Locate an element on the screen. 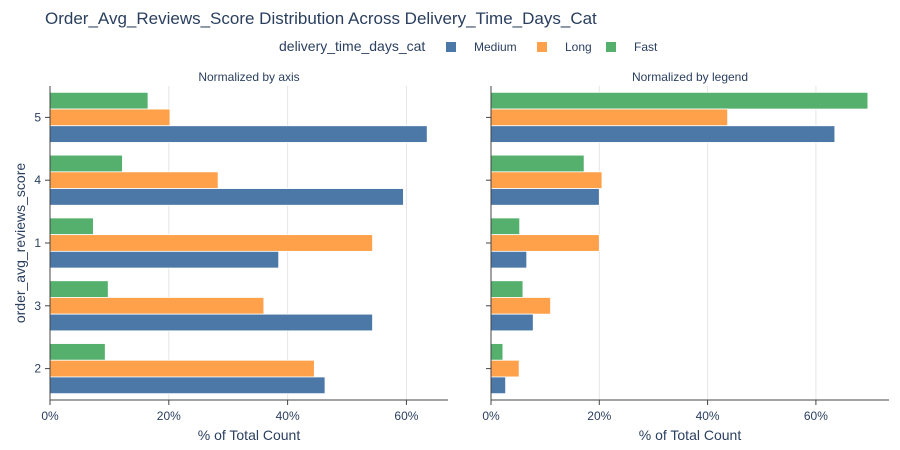 The width and height of the screenshot is (900, 450). legend: delivery_time_days_cat Medium Long Fast is located at coordinates (468, 46).